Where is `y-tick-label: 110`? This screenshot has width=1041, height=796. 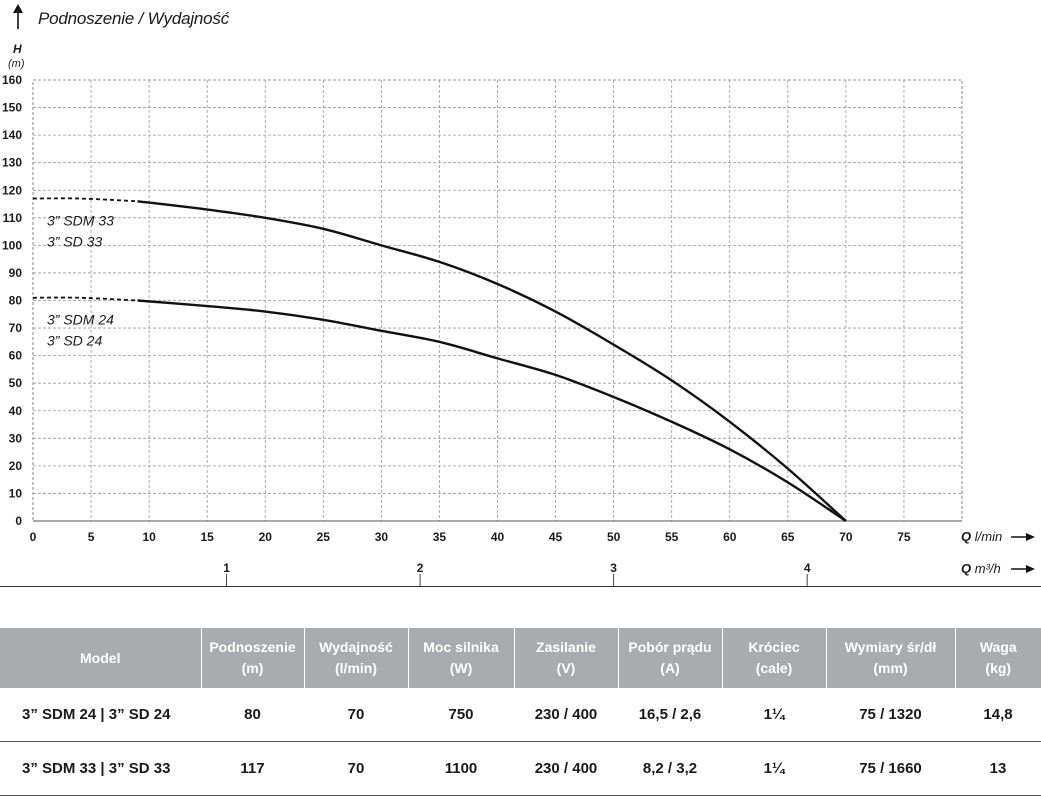
y-tick-label: 110 is located at coordinates (13, 218).